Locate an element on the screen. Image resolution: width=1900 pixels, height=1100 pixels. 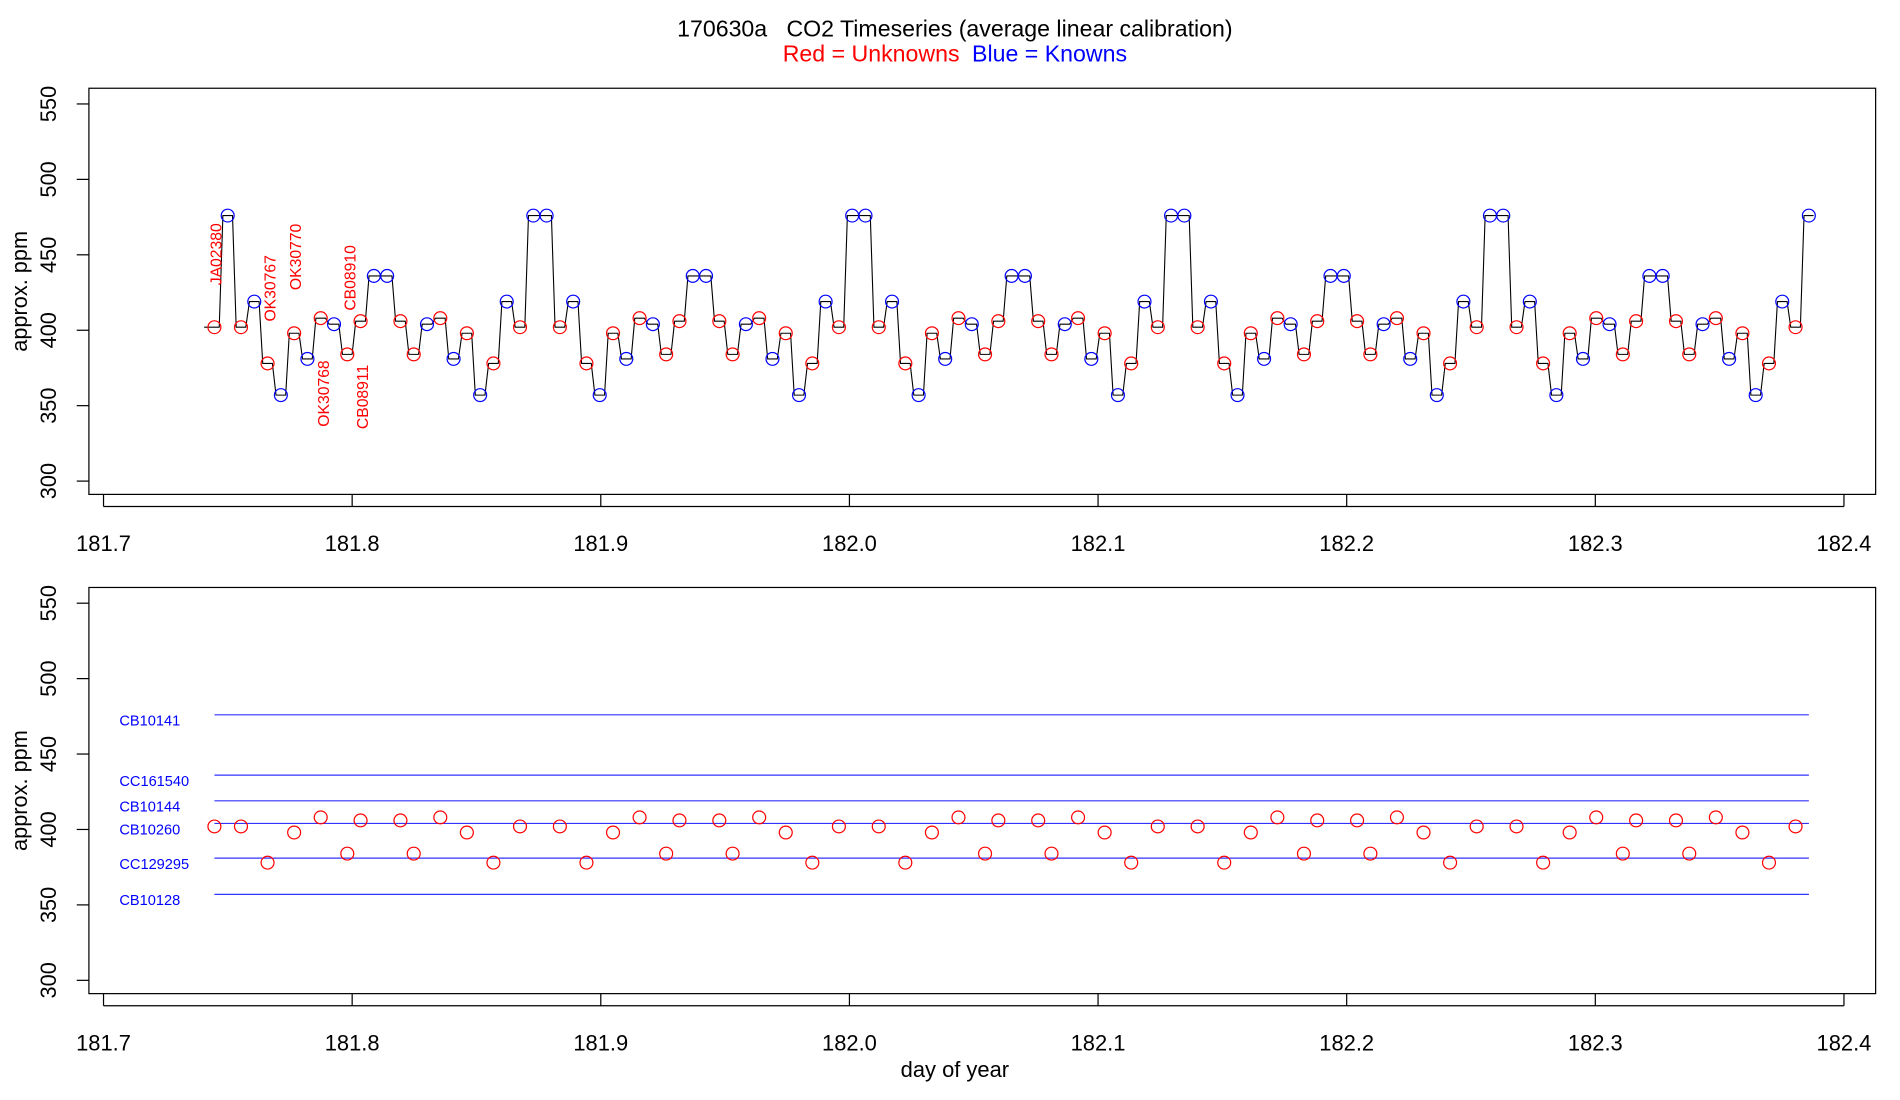
standard-label: CB10260 is located at coordinates (149, 830).